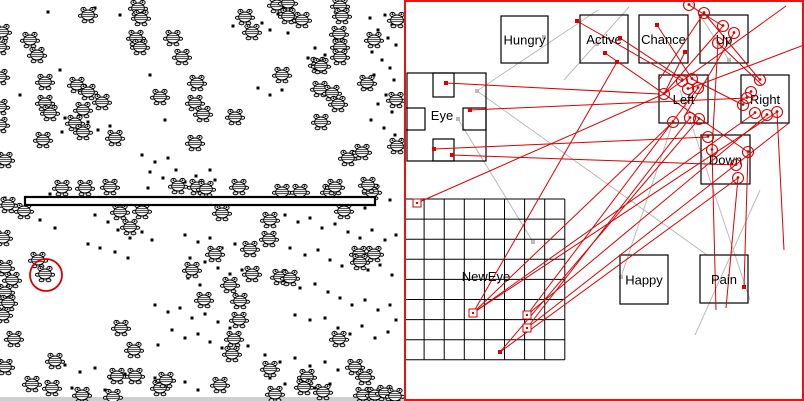 The image size is (804, 401). I want to click on brain-box-hungry, so click(524, 39).